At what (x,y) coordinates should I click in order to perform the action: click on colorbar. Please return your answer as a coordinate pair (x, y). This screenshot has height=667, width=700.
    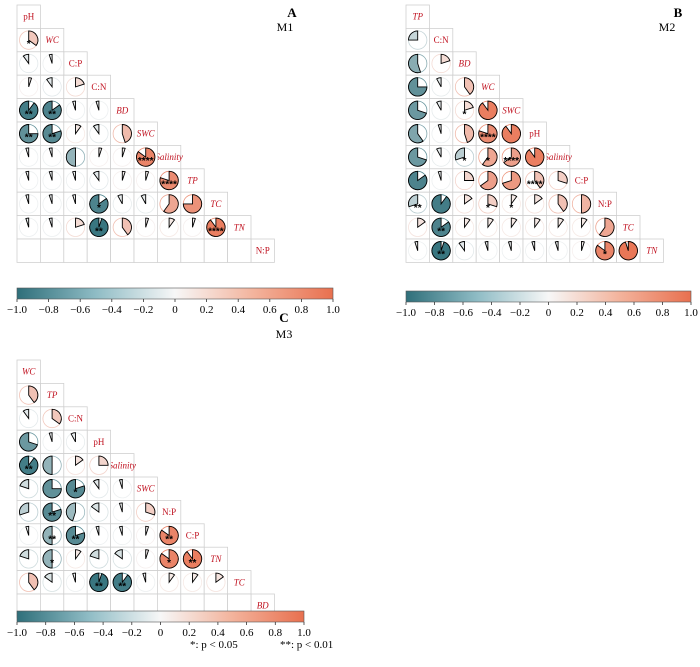
    Looking at the image, I should click on (160, 616).